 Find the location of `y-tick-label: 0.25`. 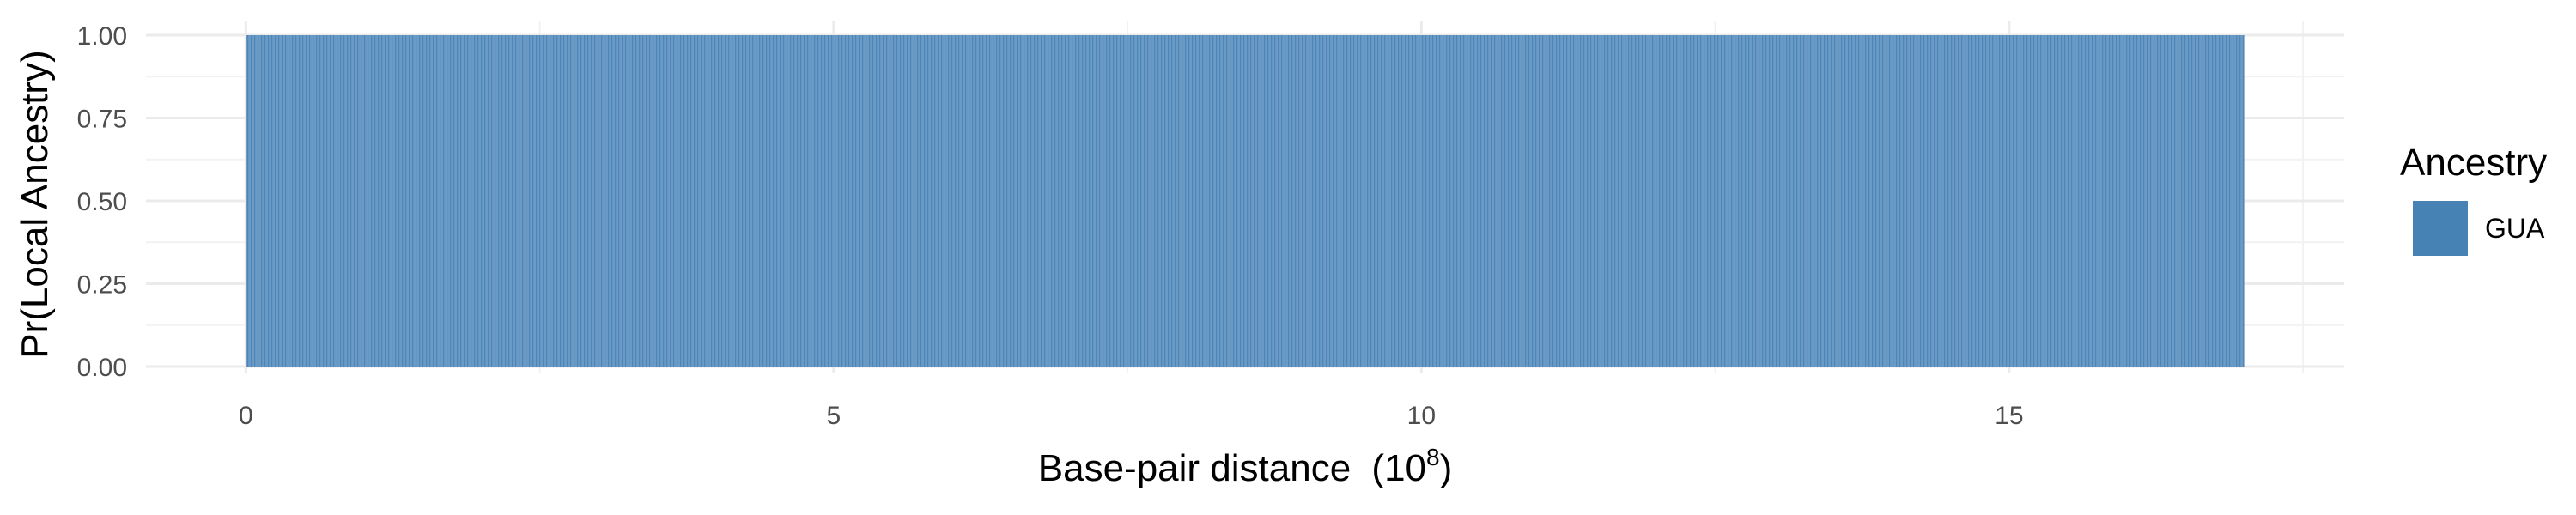

y-tick-label: 0.25 is located at coordinates (102, 285).